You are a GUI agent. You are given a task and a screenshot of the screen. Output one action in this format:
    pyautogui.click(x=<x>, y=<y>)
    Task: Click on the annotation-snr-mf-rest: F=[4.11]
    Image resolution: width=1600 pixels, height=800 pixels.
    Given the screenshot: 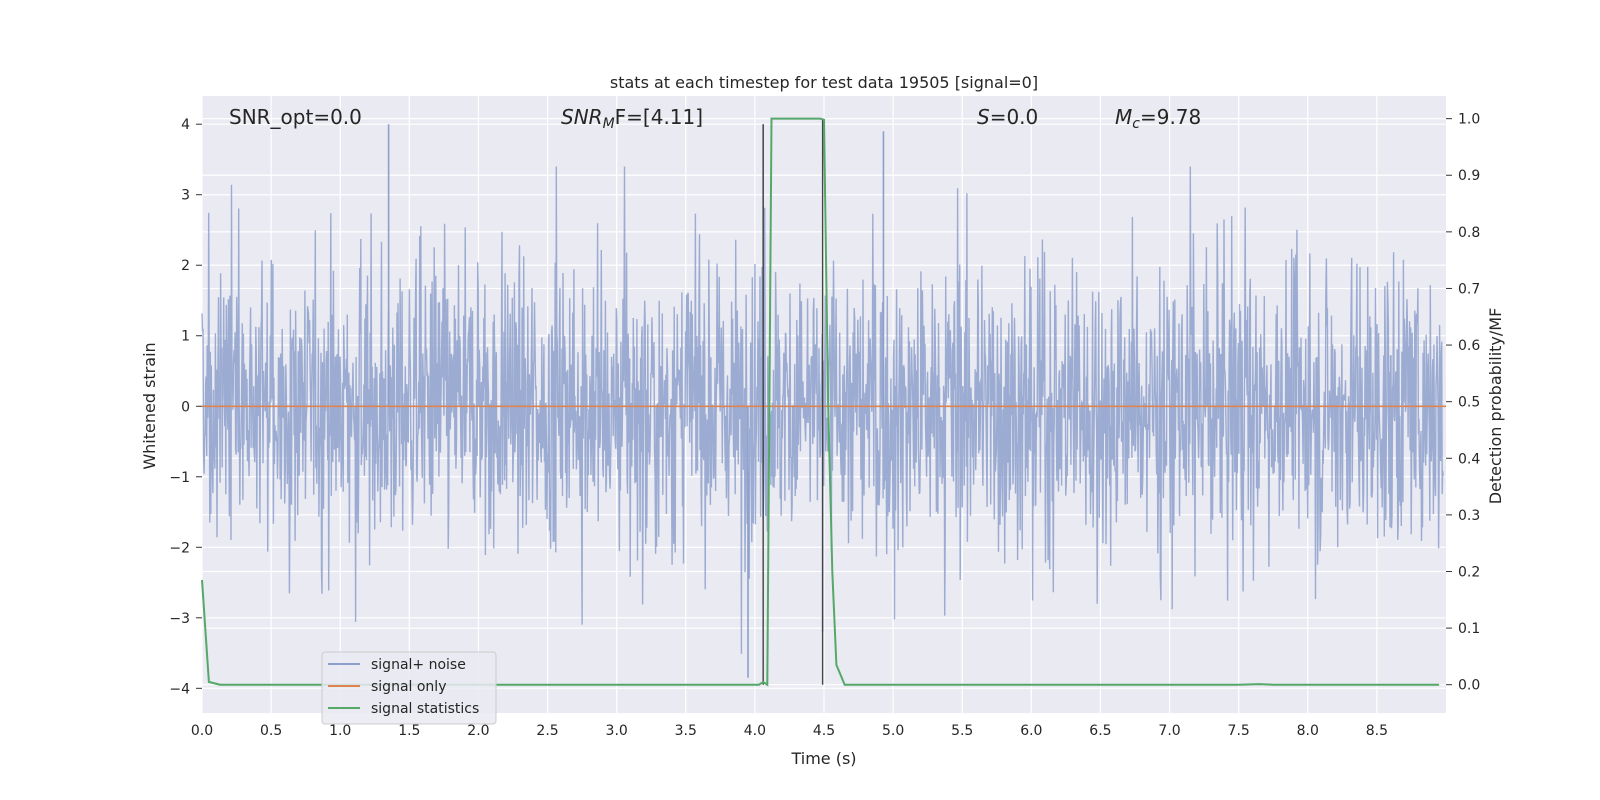 What is the action you would take?
    pyautogui.click(x=659, y=117)
    